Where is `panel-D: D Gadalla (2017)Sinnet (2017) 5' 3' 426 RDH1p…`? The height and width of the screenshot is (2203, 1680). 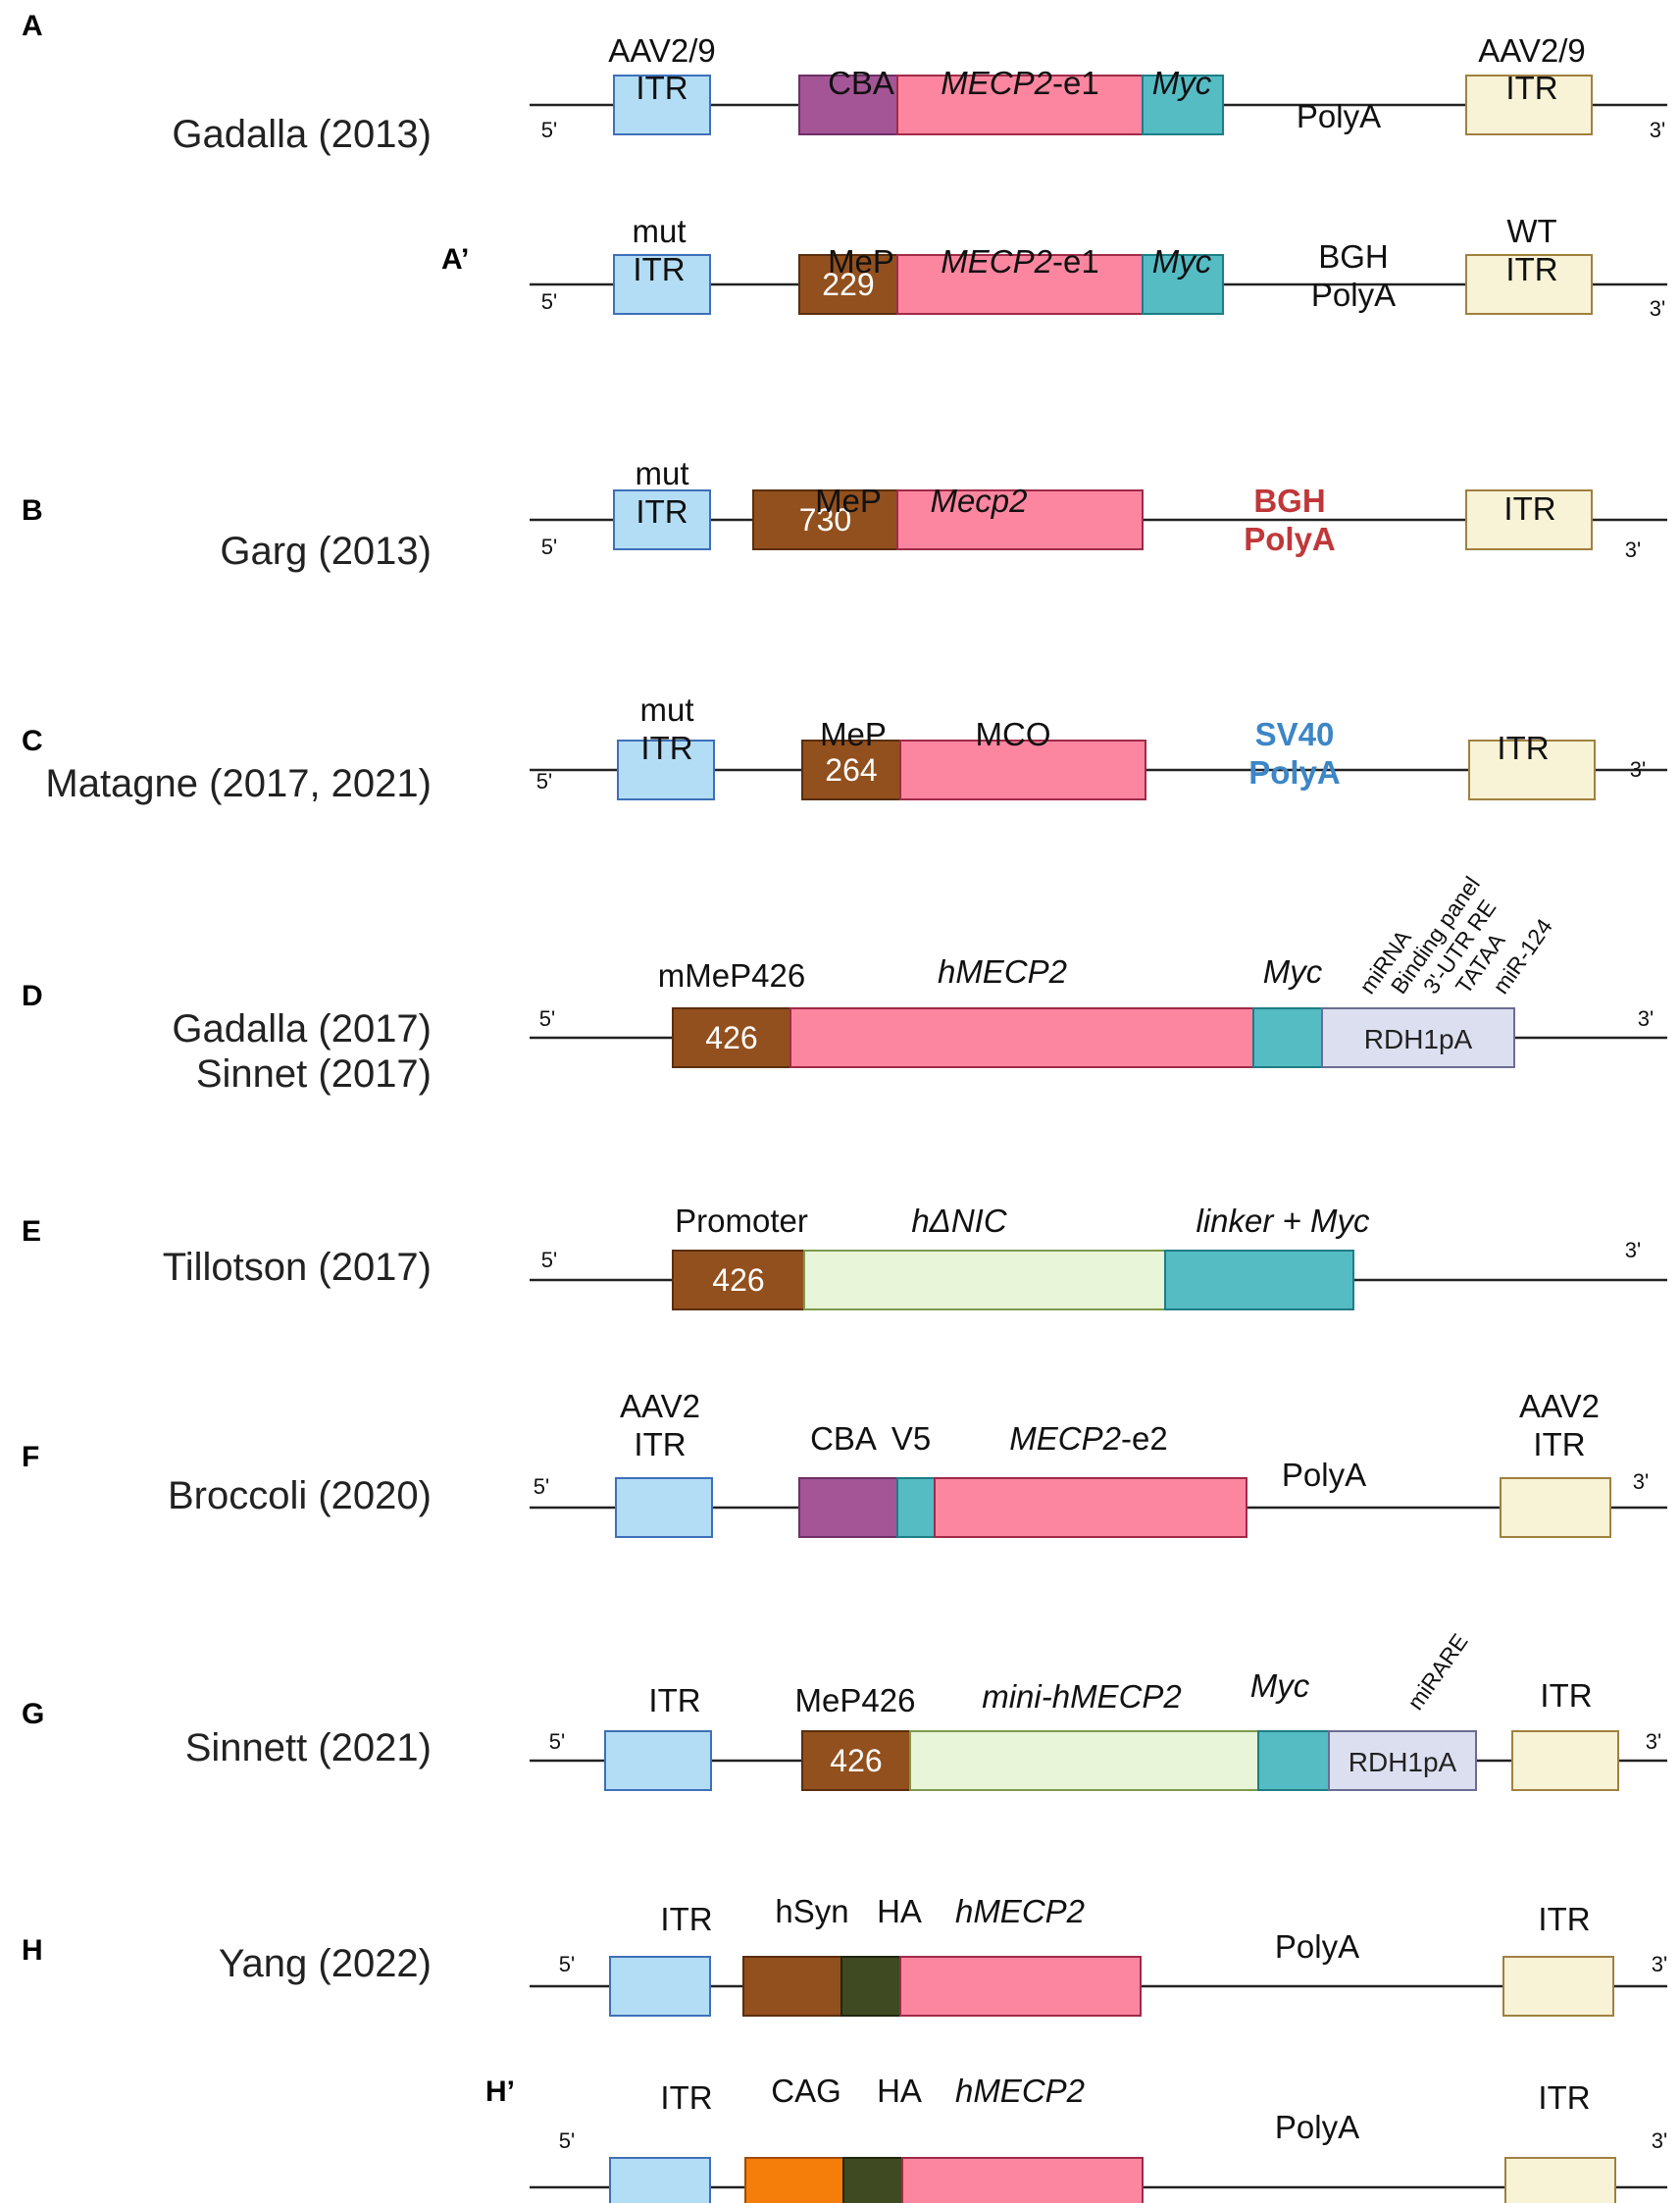
panel-D: D Gadalla (2017)Sinnet (2017) 5' 3' 426 RDH1p… is located at coordinates (844, 984).